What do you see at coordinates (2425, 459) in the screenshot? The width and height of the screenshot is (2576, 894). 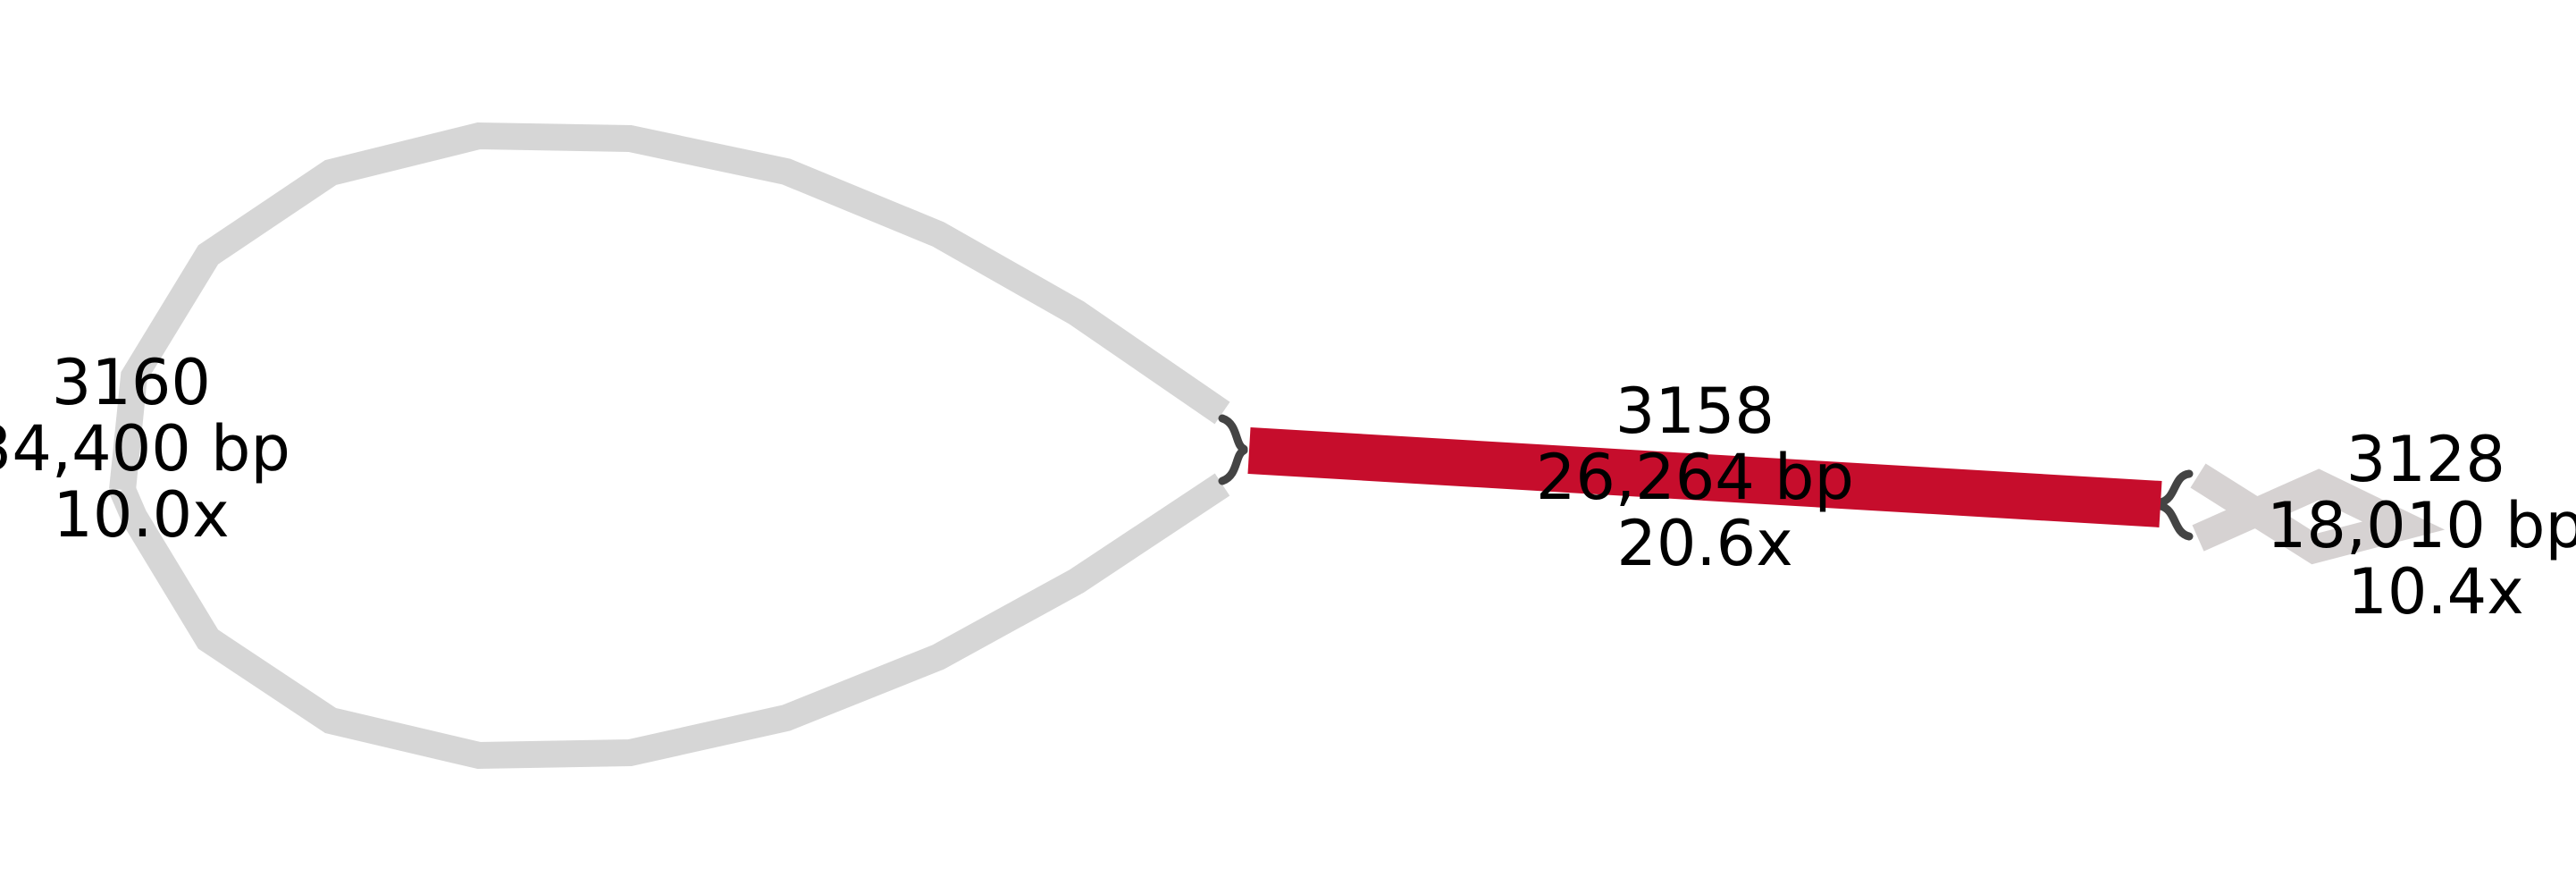 I see `node-3128-id: 3128` at bounding box center [2425, 459].